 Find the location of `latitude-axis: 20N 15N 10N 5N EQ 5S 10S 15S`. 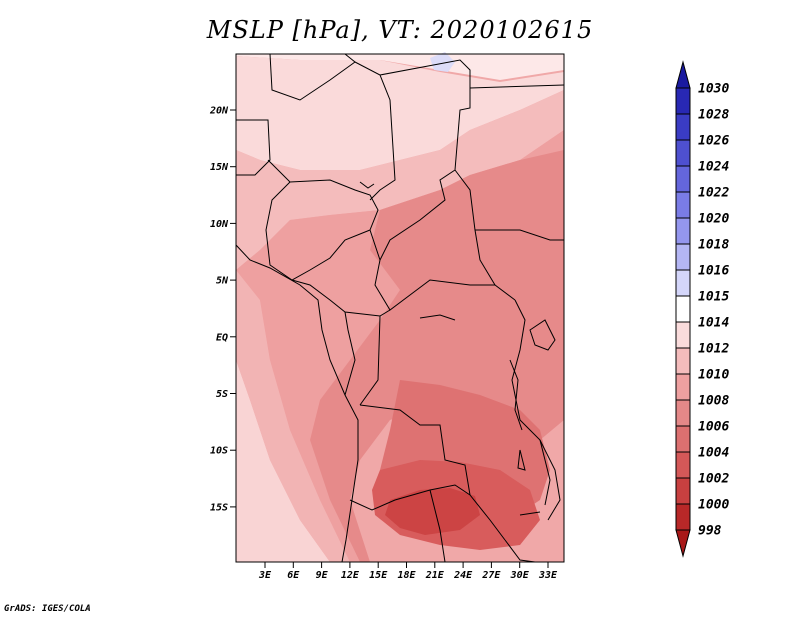

latitude-axis: 20N 15N 10N 5N EQ 5S 10S 15S is located at coordinates (222, 309).